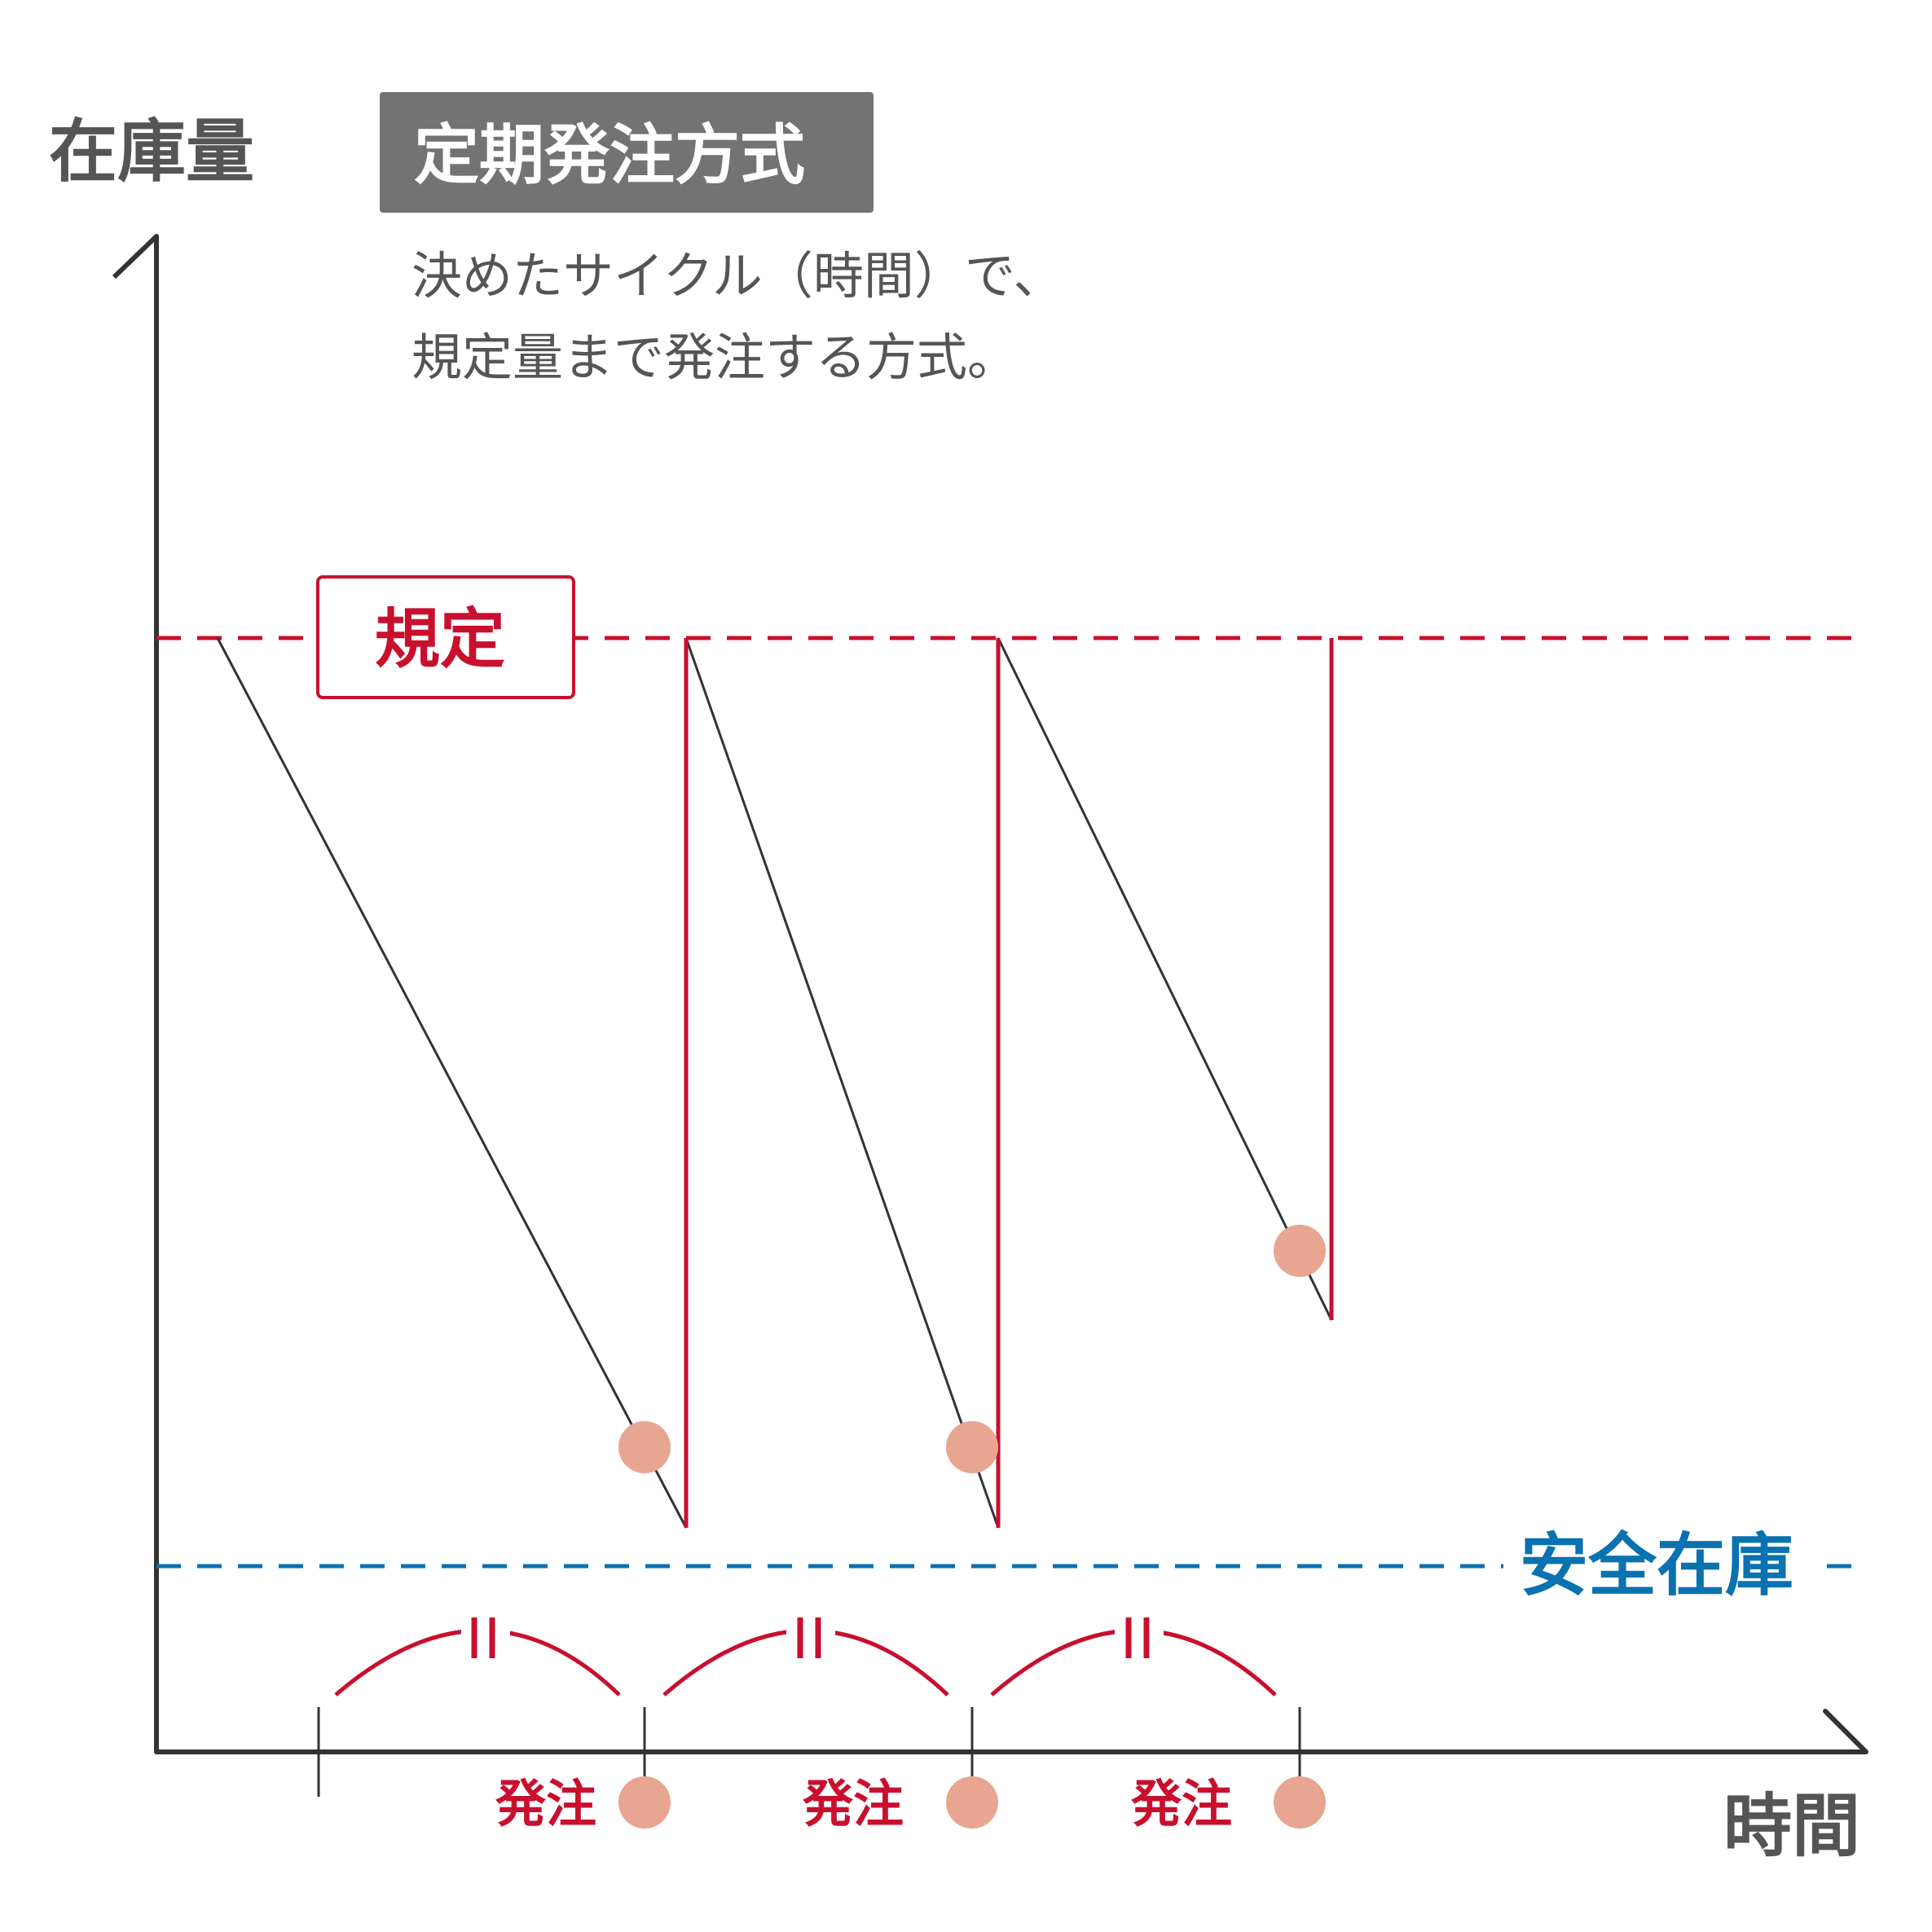 This screenshot has height=1932, width=1932. What do you see at coordinates (1656, 1565) in the screenshot?
I see `safety-stock-label: 安全在庫` at bounding box center [1656, 1565].